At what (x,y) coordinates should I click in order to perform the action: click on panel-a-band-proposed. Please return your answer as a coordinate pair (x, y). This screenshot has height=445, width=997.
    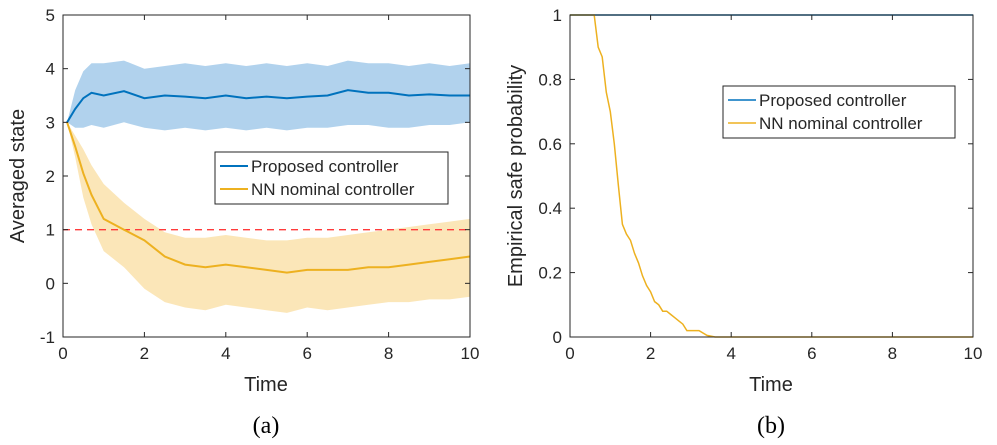
    Looking at the image, I should click on (268, 95).